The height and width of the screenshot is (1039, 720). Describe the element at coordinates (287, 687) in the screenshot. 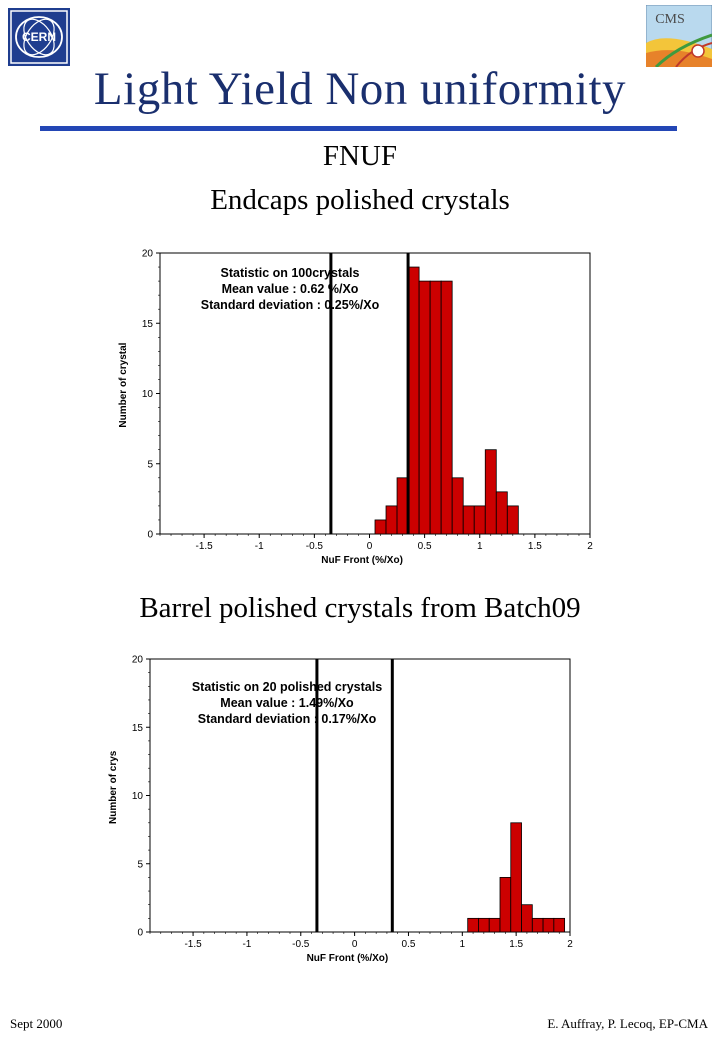

I see `stat-annotation: Statistic on 20 polished crystals` at that location.